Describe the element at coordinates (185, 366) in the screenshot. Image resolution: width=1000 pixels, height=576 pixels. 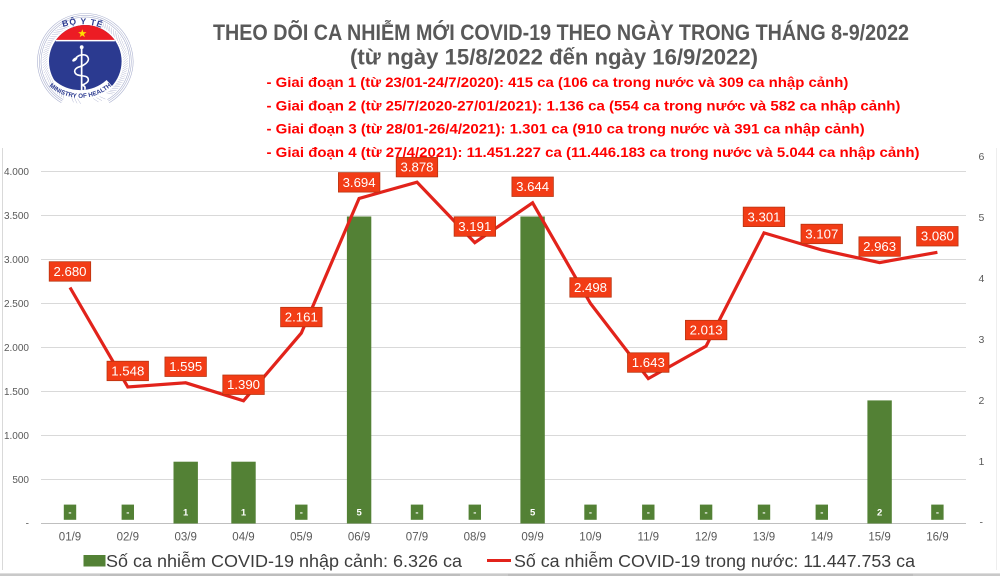
I see `svg-text: 1.595` at that location.